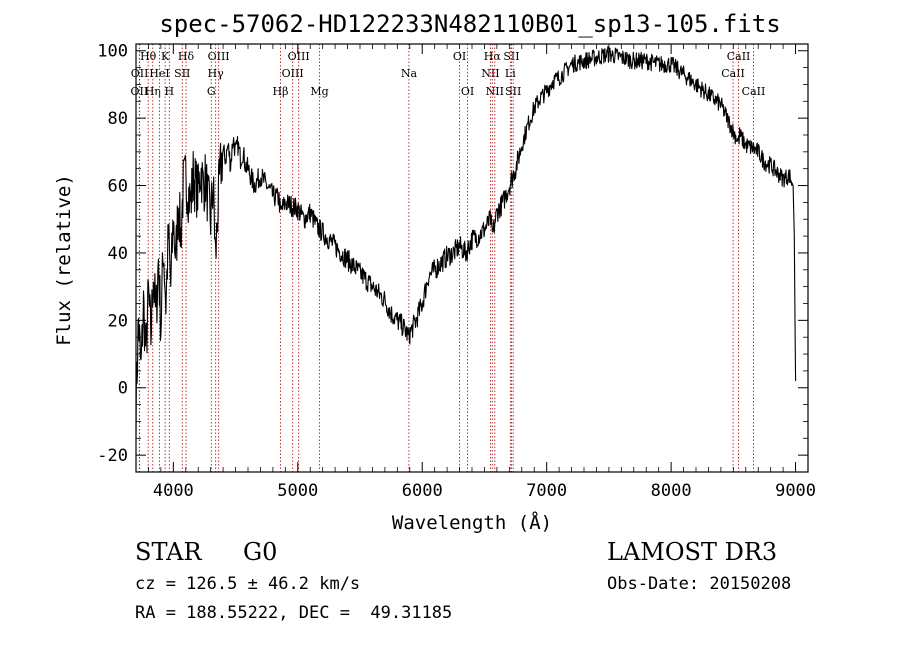 Image resolution: width=900 pixels, height=649 pixels. Describe the element at coordinates (170, 91) in the screenshot. I see `line-marker-label: H` at that location.